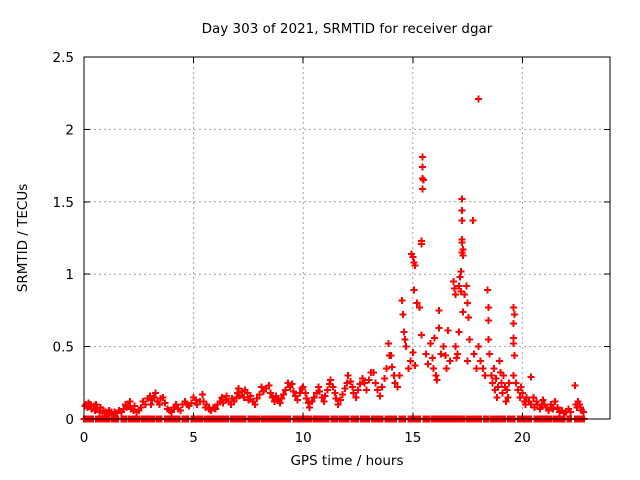 The width and height of the screenshot is (640, 480). I want to click on y-tick-label: 0.5, so click(63, 348).